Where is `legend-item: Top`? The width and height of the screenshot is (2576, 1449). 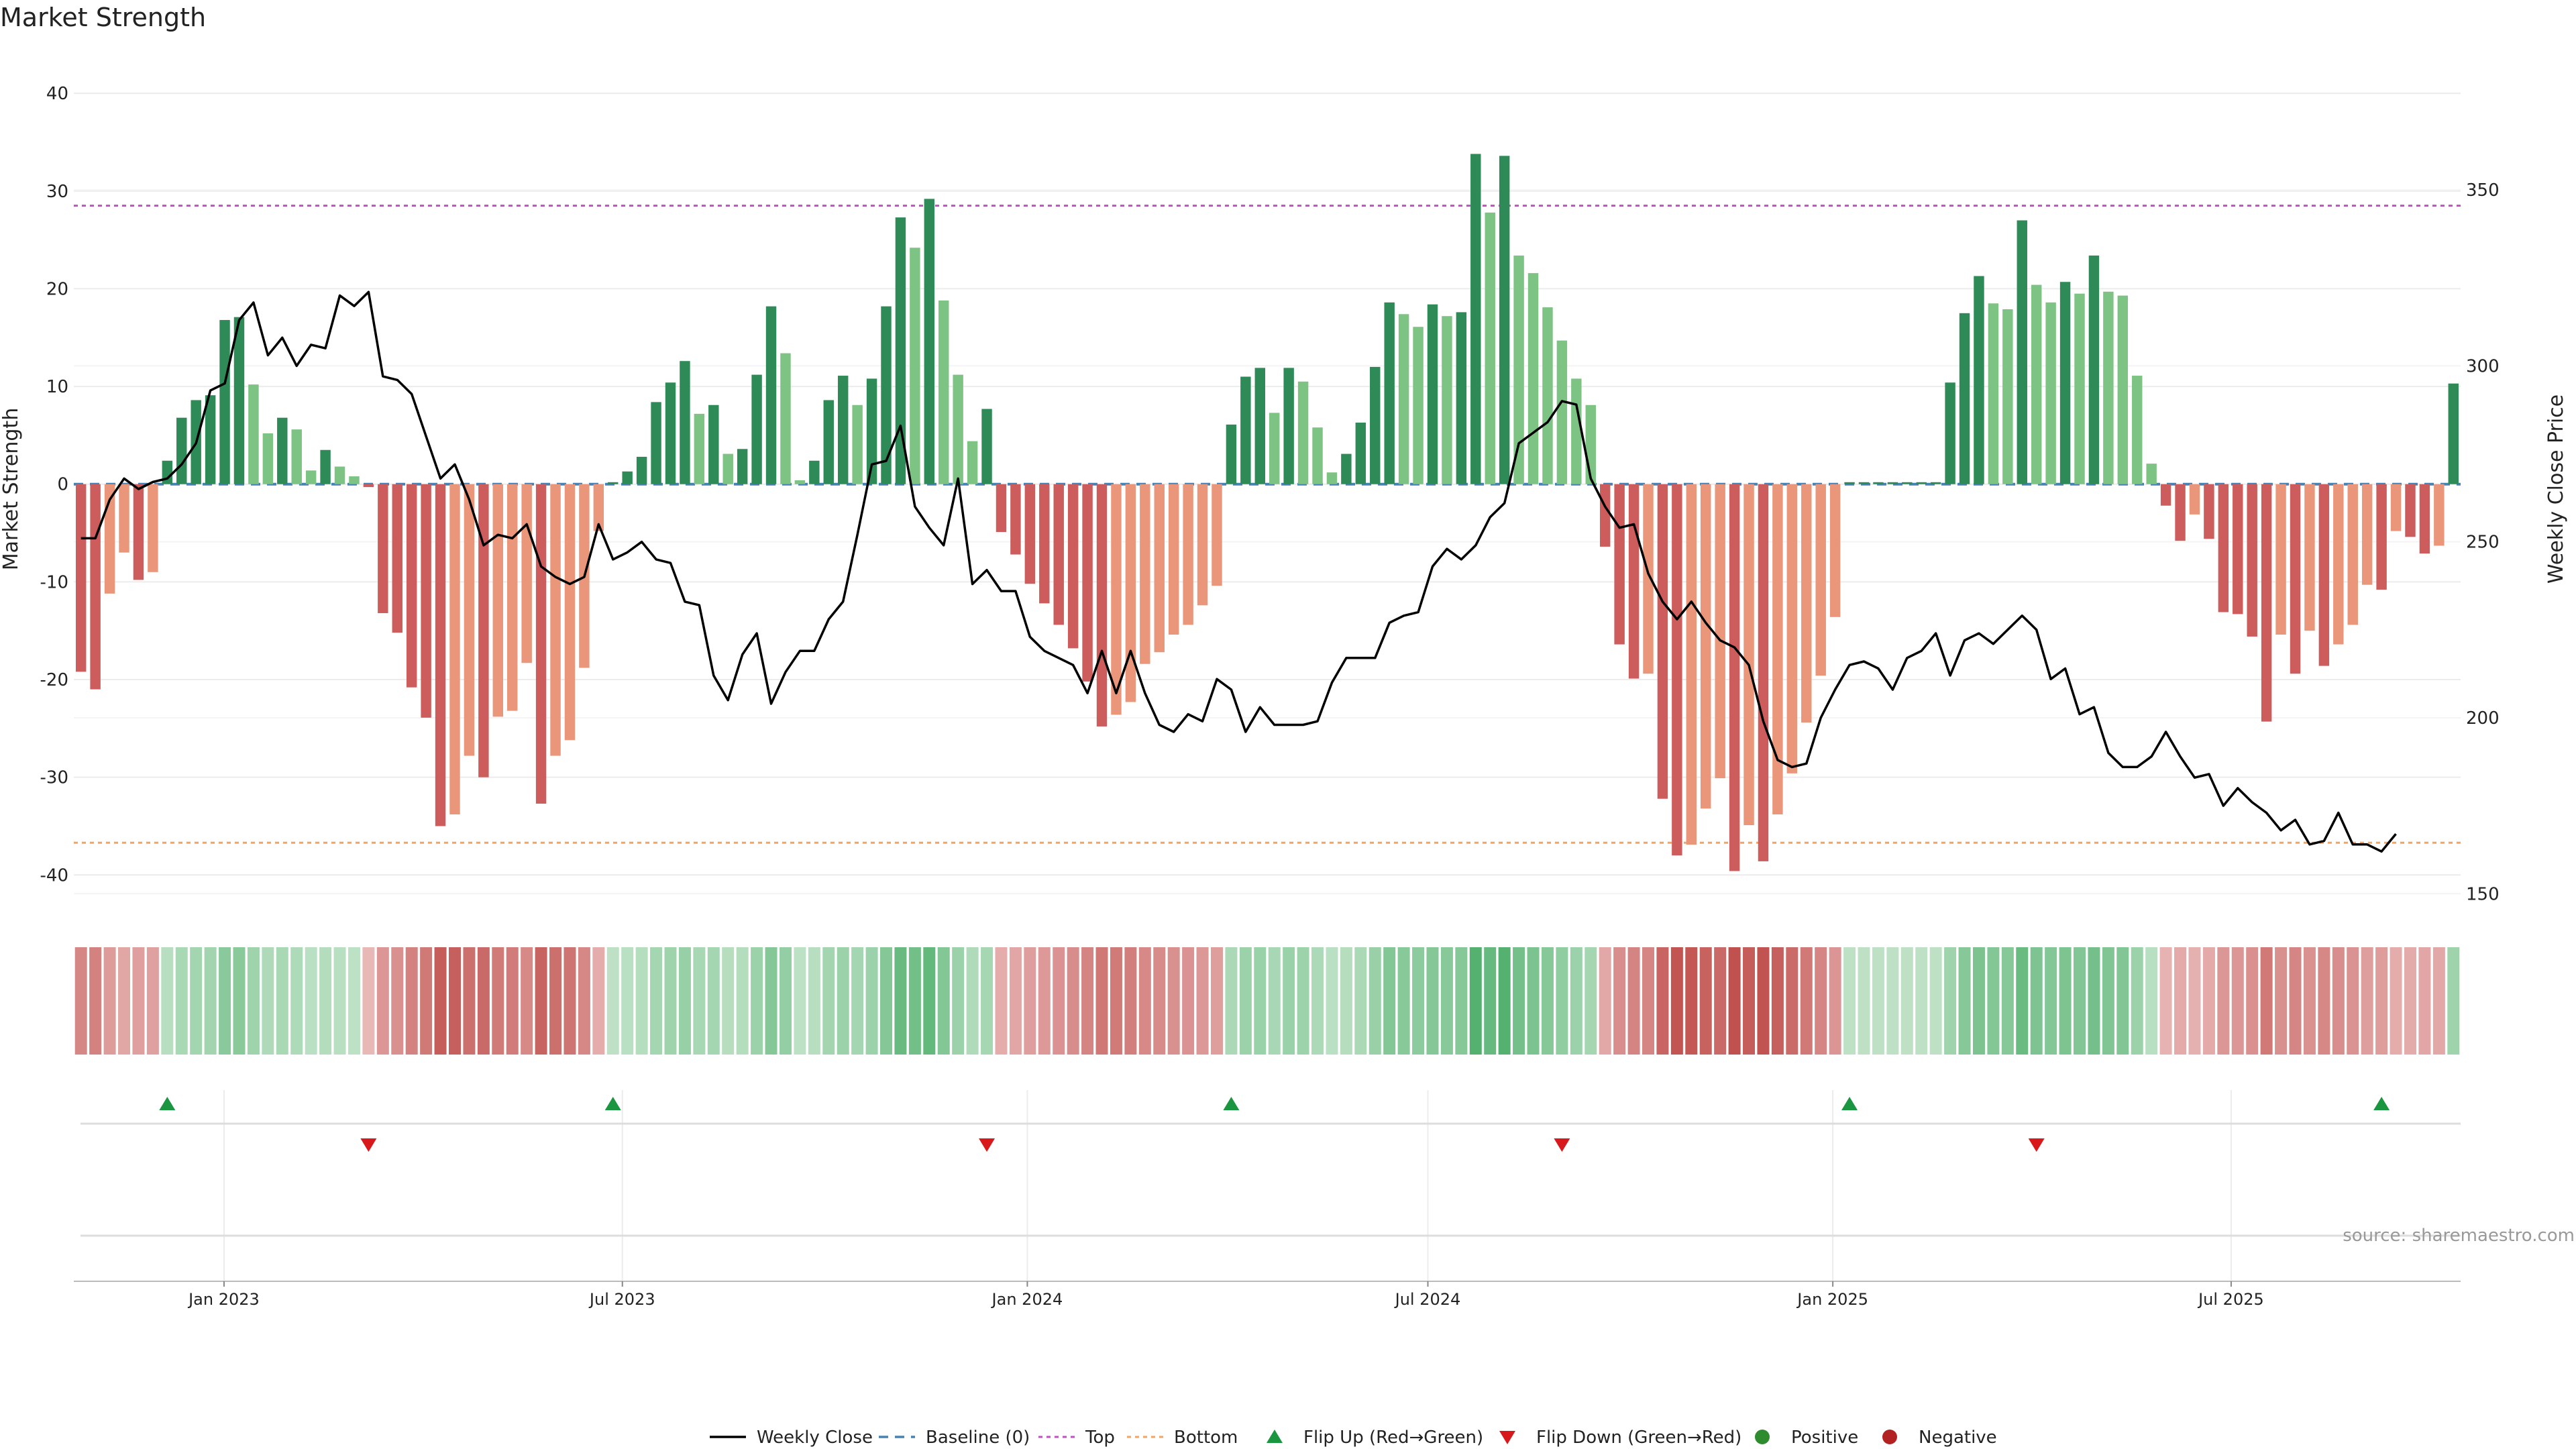
legend-item: Top is located at coordinates (1076, 1438).